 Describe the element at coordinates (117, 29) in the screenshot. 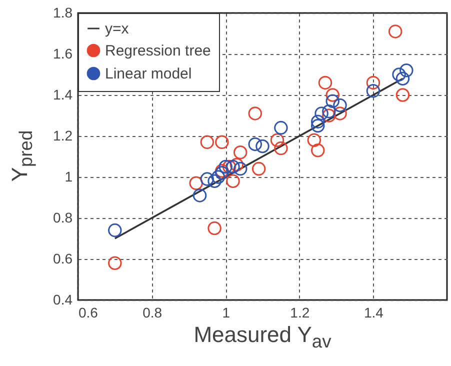

I see `legend-label: y=x` at that location.